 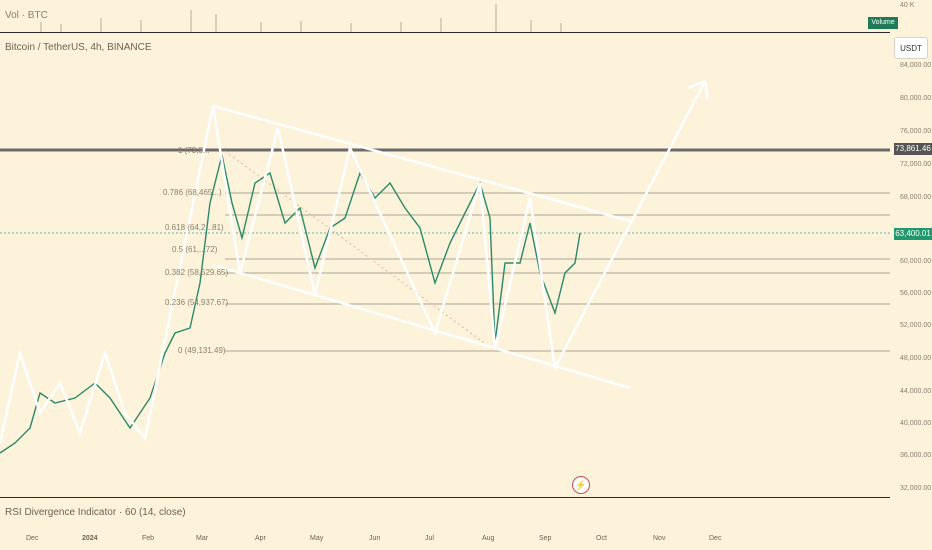 I want to click on fib-label-0236: 0.236 (54,937.67), so click(x=197, y=302).